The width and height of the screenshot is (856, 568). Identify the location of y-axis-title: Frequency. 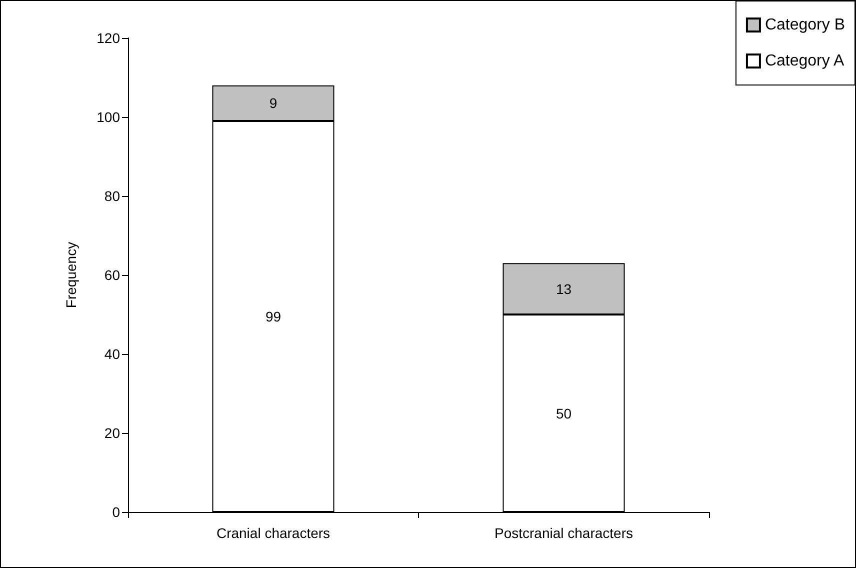
(71, 275).